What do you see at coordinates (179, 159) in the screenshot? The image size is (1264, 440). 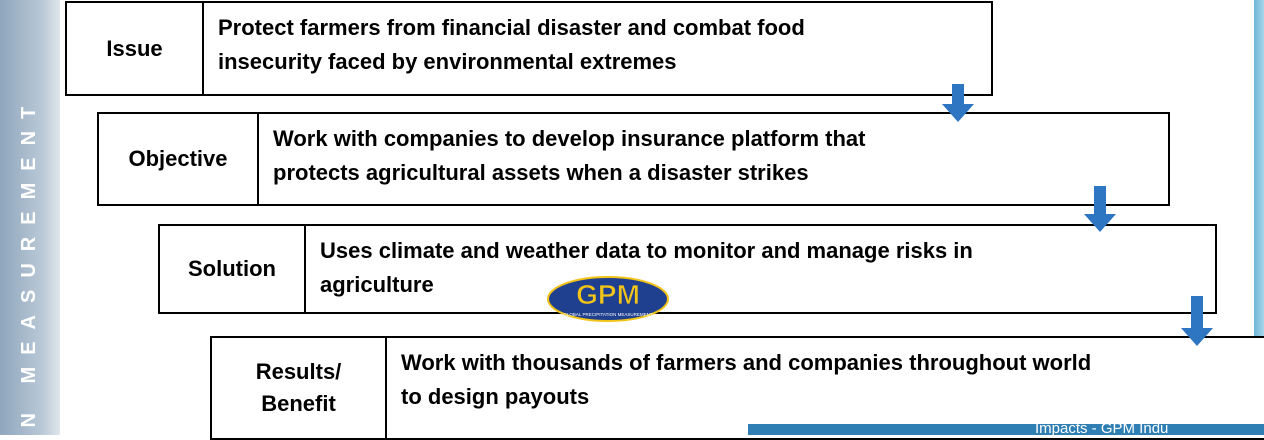 I see `row-label: Objective` at bounding box center [179, 159].